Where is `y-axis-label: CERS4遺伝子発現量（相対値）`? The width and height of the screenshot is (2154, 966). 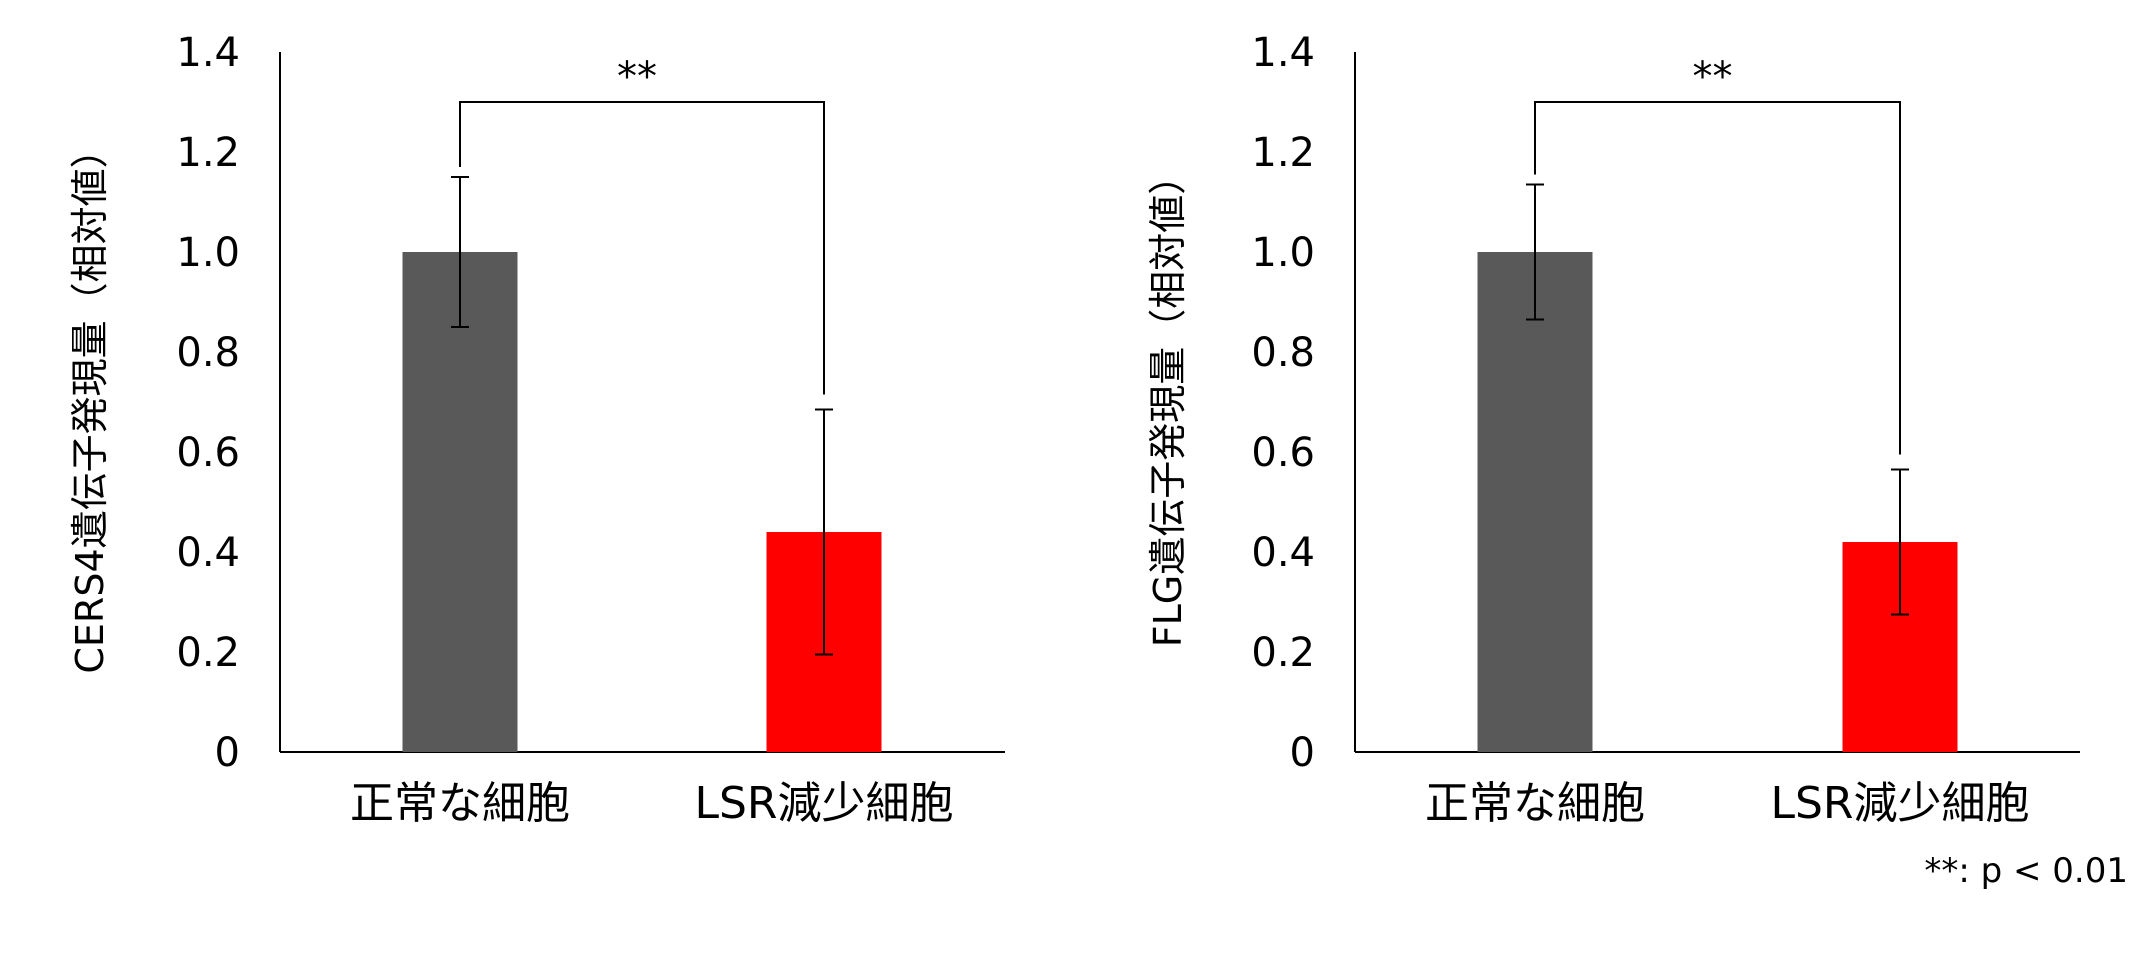 y-axis-label: CERS4遺伝子発現量（相対値） is located at coordinates (90, 401).